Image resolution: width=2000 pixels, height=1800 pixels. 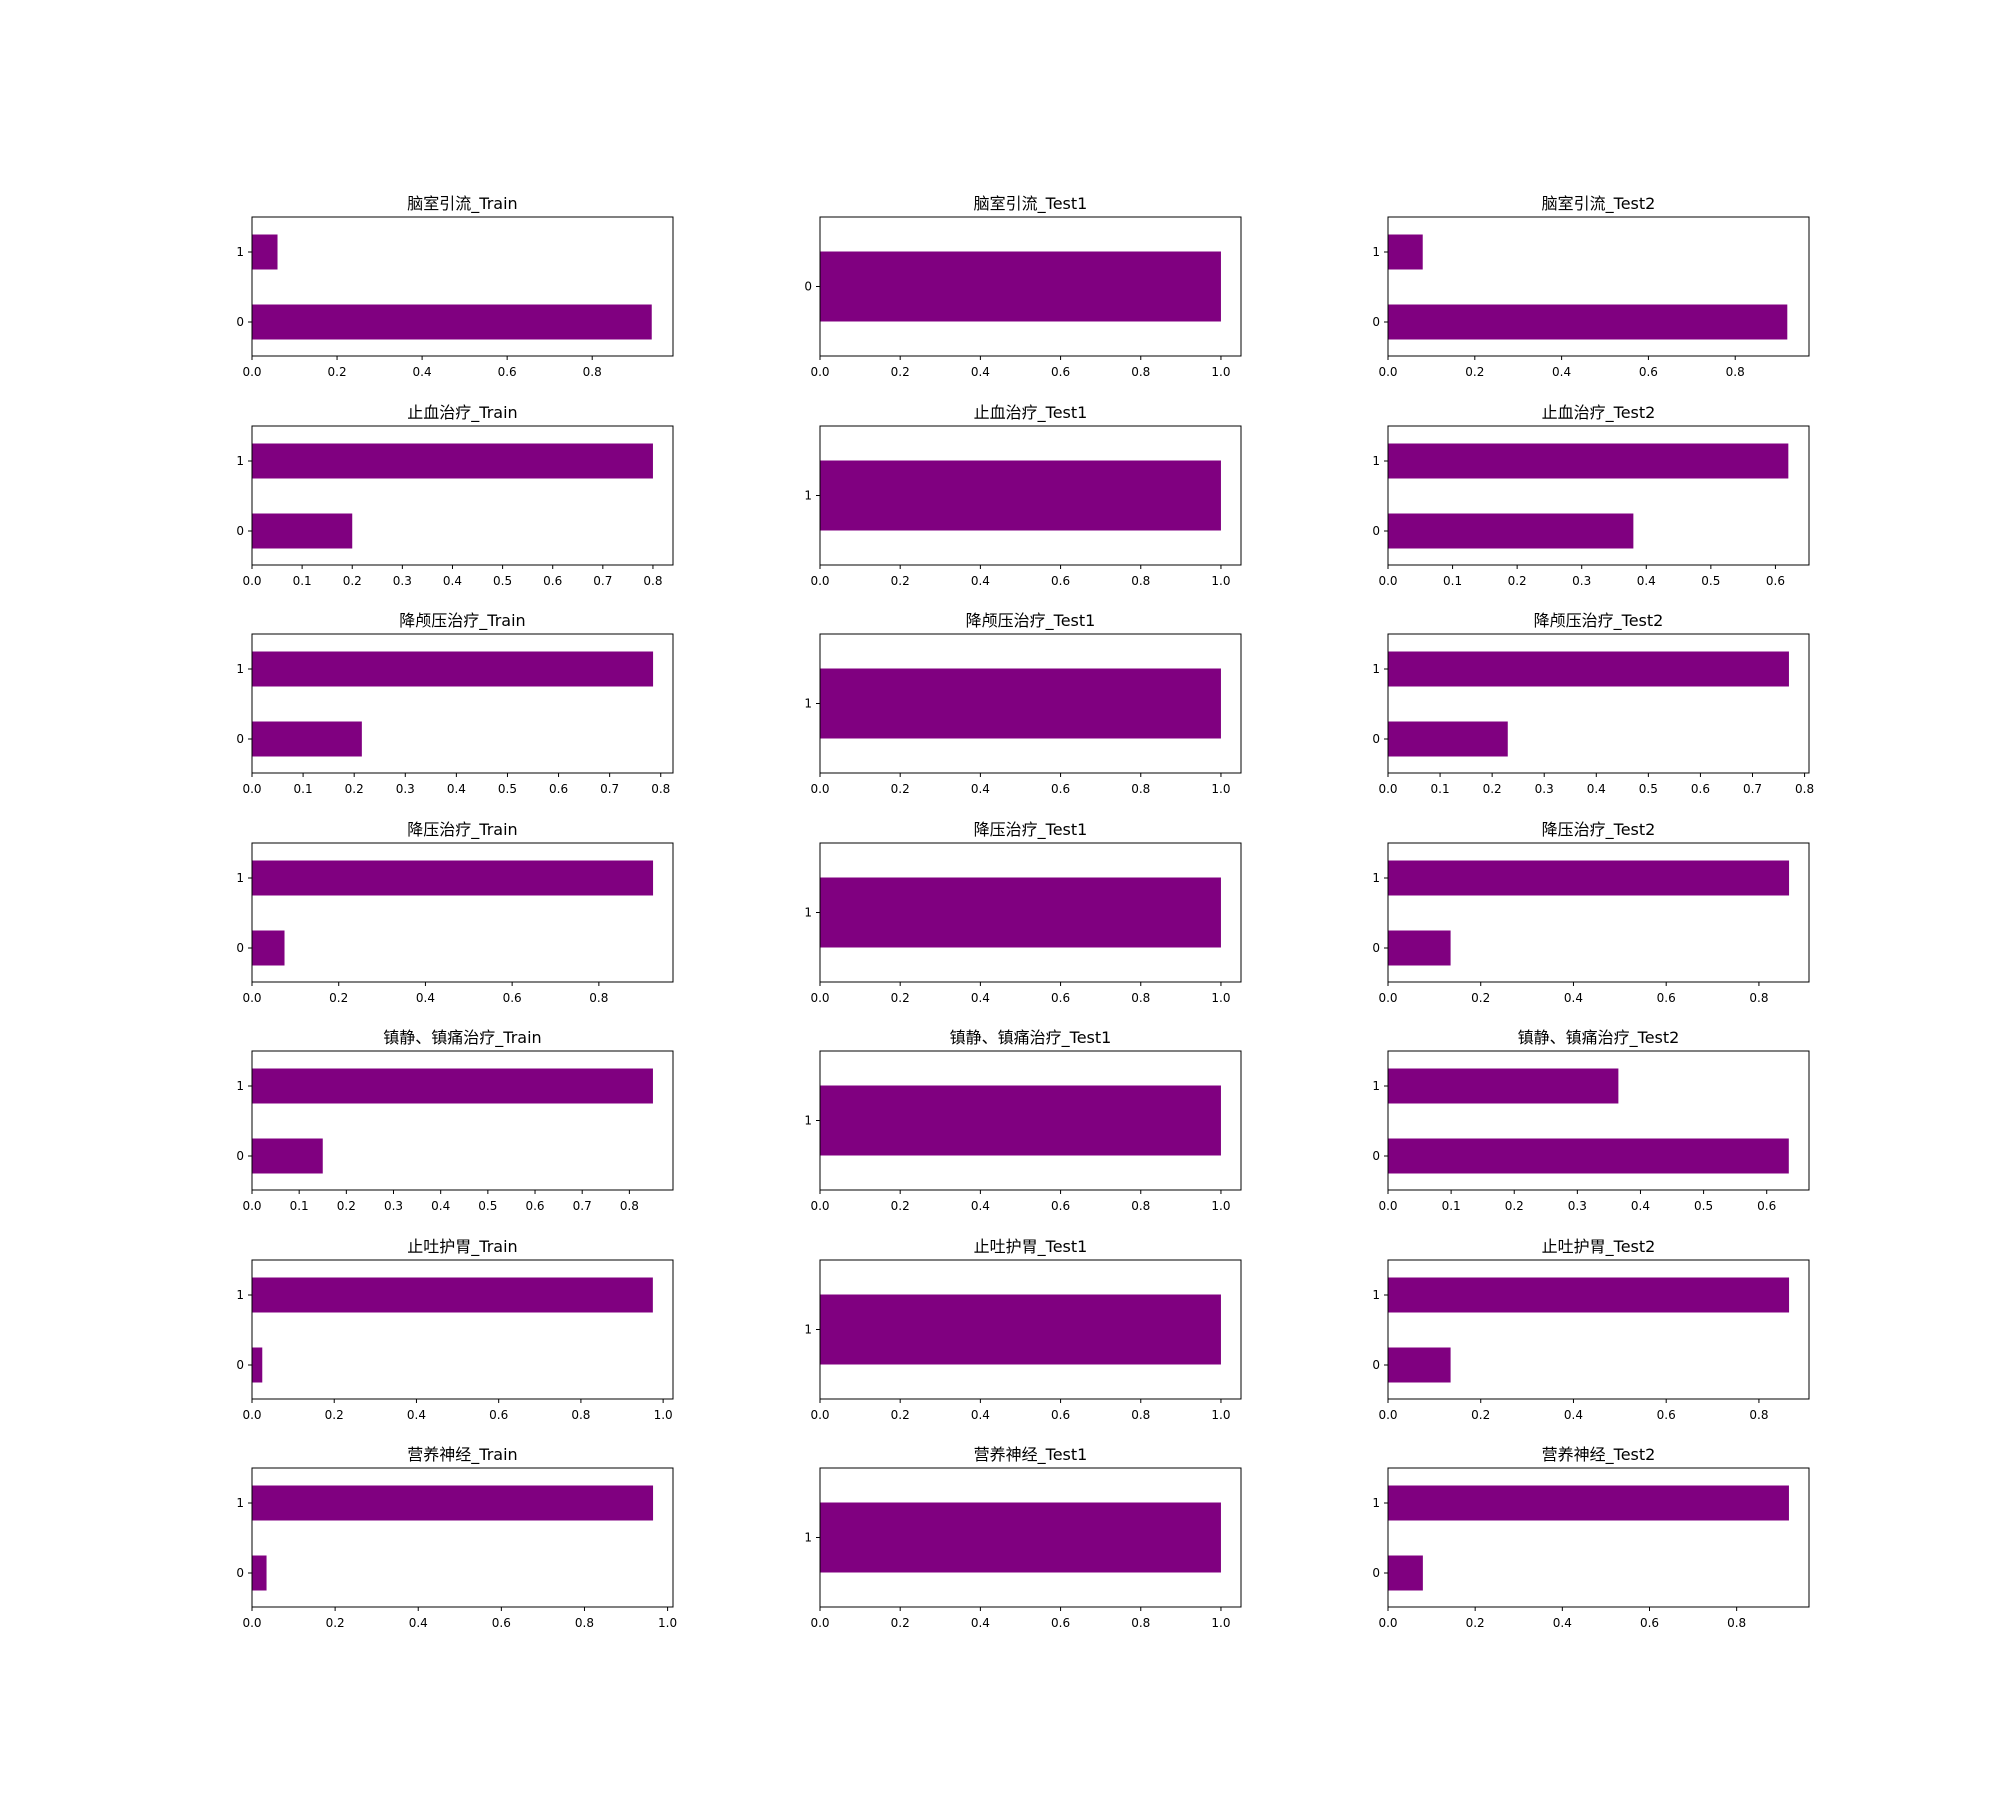 What do you see at coordinates (462, 413) in the screenshot?
I see `subplot-title: 止血治疗_Train` at bounding box center [462, 413].